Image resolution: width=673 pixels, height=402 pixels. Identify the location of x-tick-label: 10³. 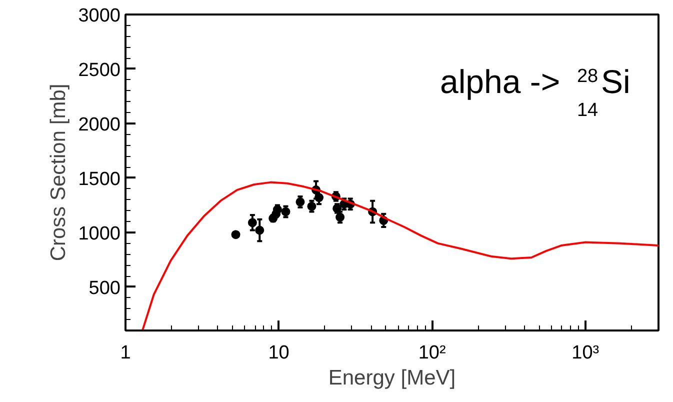
(586, 353).